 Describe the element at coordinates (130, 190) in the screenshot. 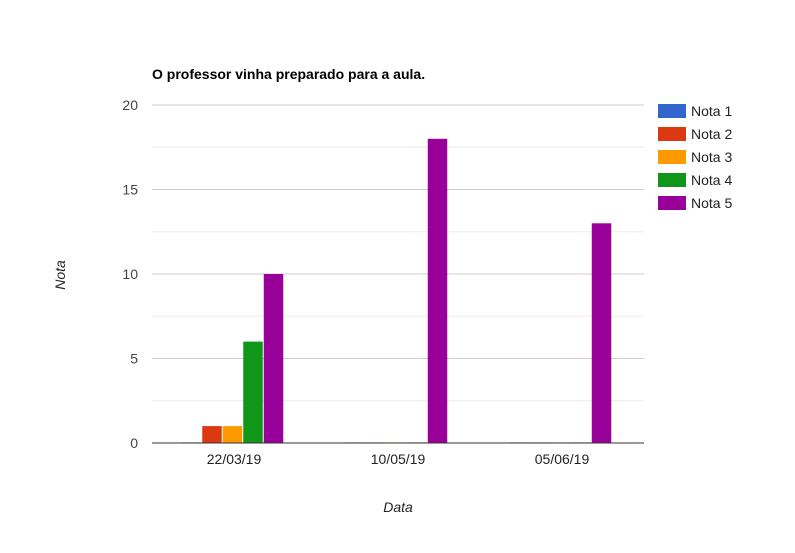

I see `y-tick-label: 15` at that location.